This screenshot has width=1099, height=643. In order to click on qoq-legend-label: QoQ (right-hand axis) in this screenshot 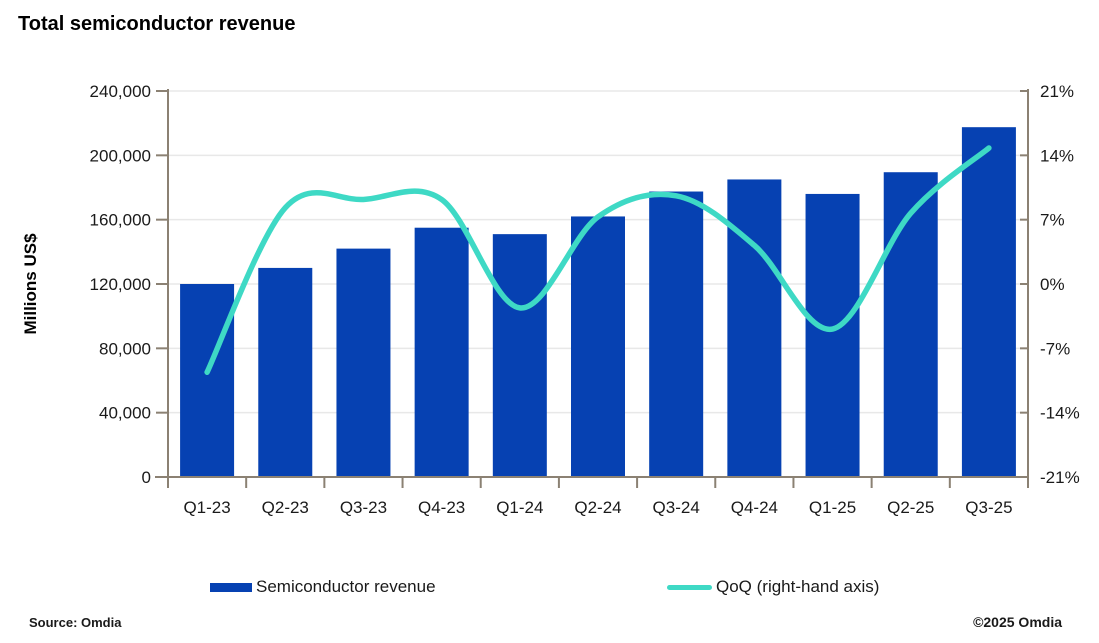, I will do `click(798, 586)`.